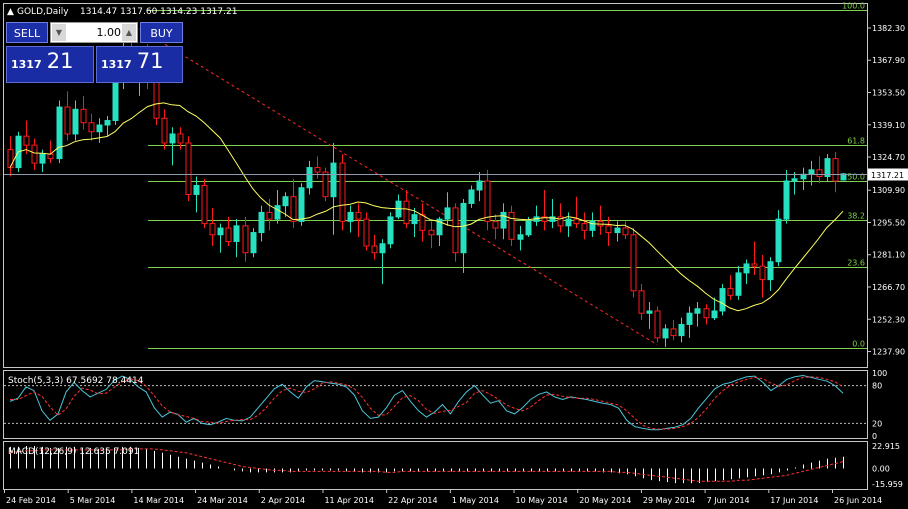 This screenshot has width=908, height=509. What do you see at coordinates (856, 177) in the screenshot?
I see `fibo-label: 50.0` at bounding box center [856, 177].